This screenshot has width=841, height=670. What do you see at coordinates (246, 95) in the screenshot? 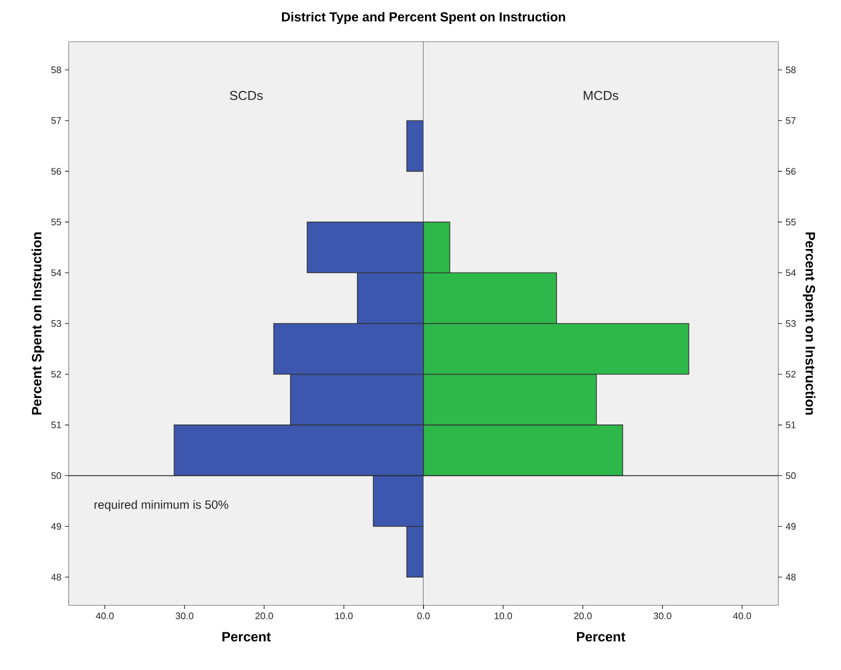
I see `annotation: SCDs` at bounding box center [246, 95].